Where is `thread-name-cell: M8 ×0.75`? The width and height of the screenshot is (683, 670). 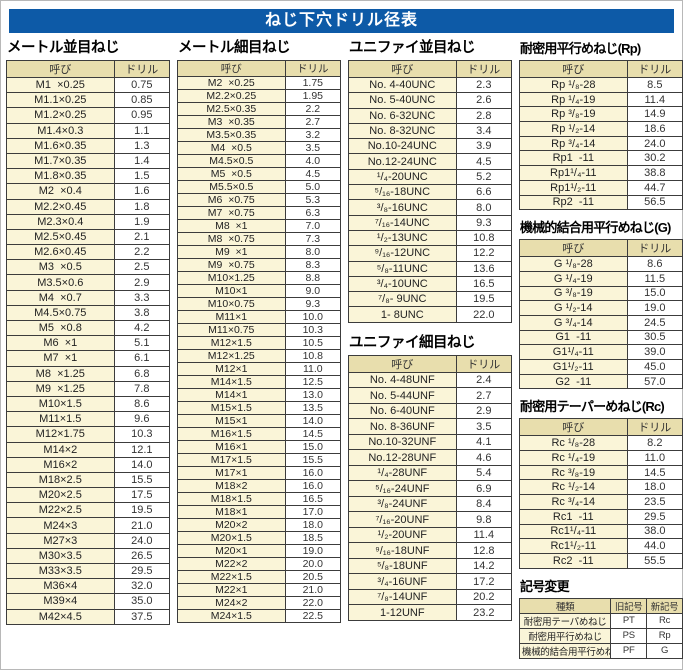
thread-name-cell: M8 ×0.75 is located at coordinates (231, 239).